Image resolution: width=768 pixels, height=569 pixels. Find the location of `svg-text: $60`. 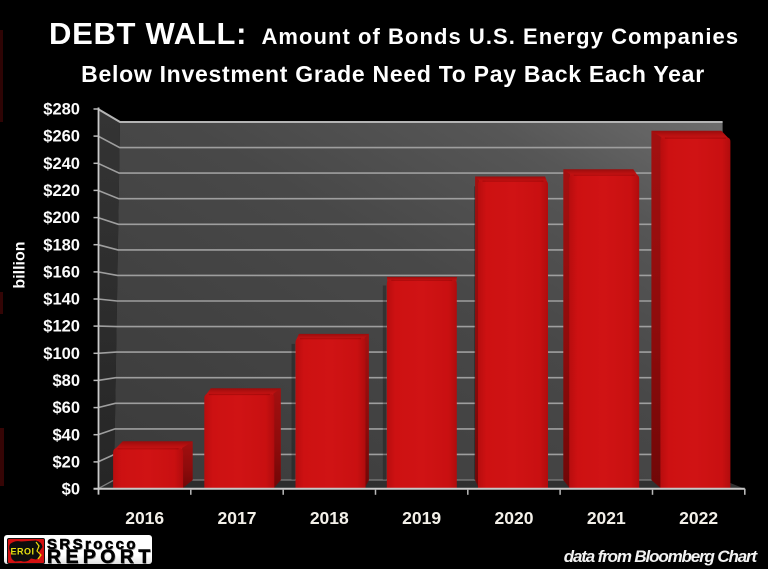

svg-text: $60 is located at coordinates (66, 408).